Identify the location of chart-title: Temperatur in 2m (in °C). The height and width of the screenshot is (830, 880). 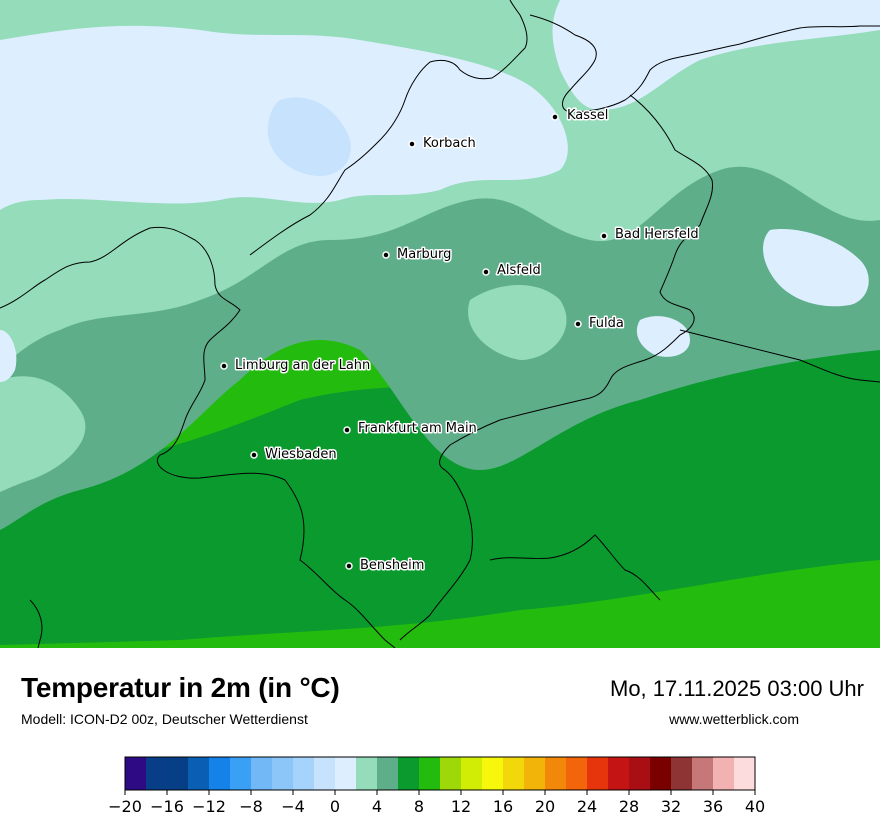
(180, 687).